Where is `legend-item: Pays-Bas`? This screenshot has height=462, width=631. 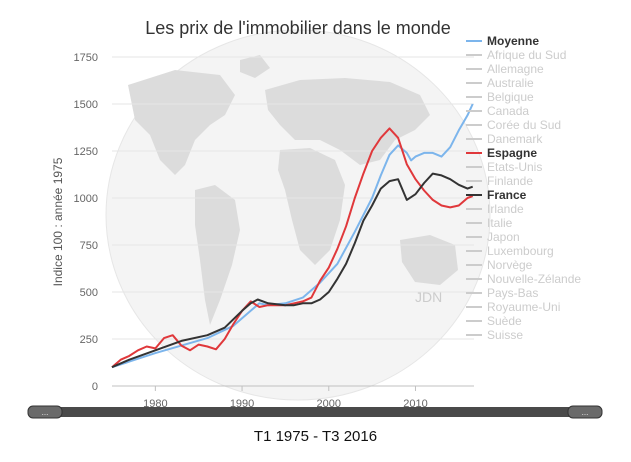 legend-item: Pays-Bas is located at coordinates (502, 293).